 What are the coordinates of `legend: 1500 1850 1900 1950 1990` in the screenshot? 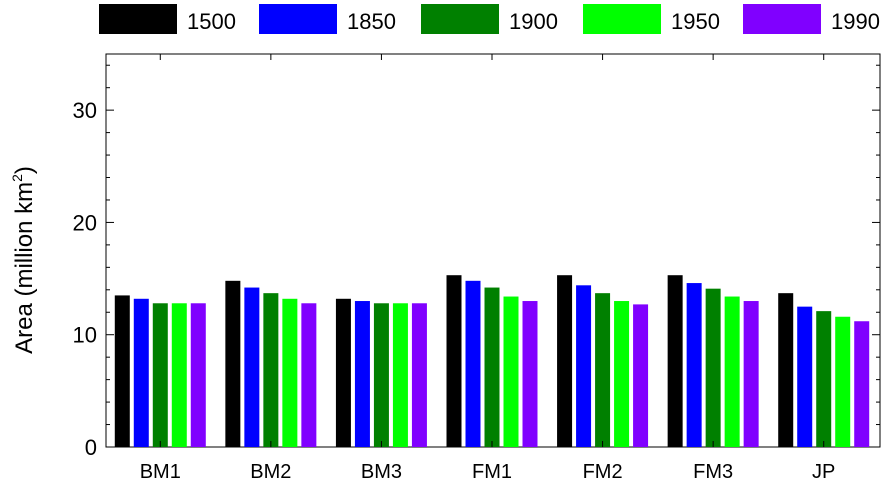 It's located at (489, 19).